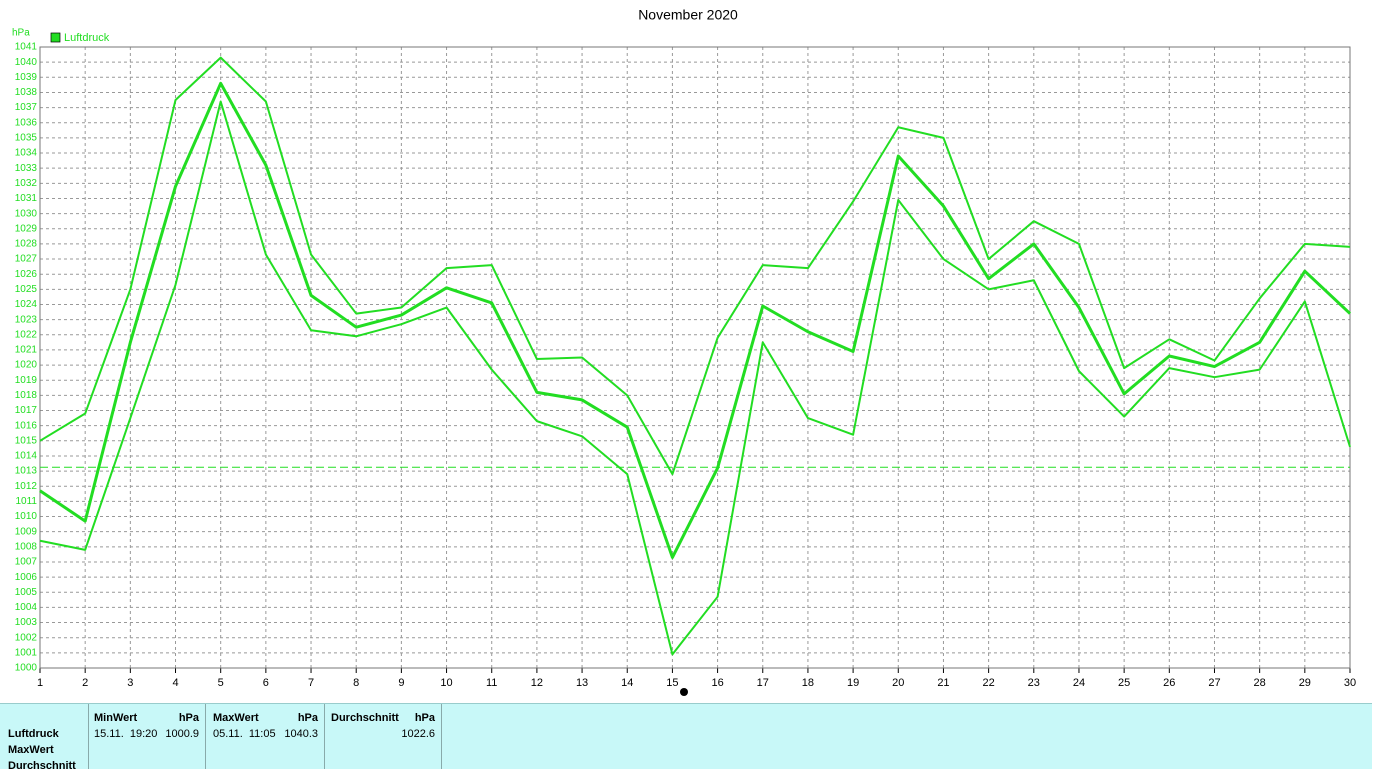 This screenshot has height=772, width=1381. I want to click on legend-label: Luftdruck, so click(87, 38).